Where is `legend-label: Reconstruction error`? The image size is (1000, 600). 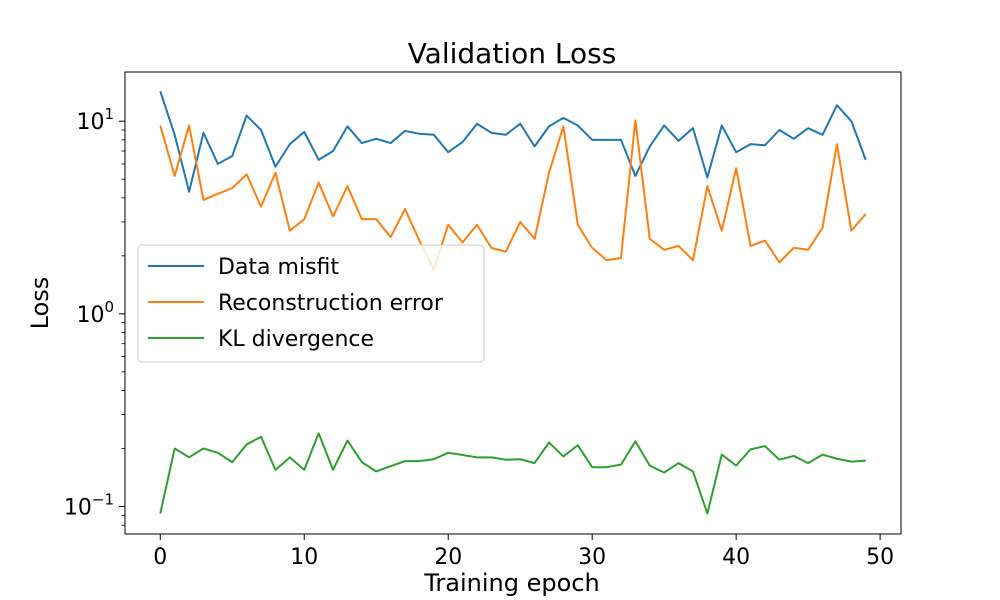 legend-label: Reconstruction error is located at coordinates (331, 303).